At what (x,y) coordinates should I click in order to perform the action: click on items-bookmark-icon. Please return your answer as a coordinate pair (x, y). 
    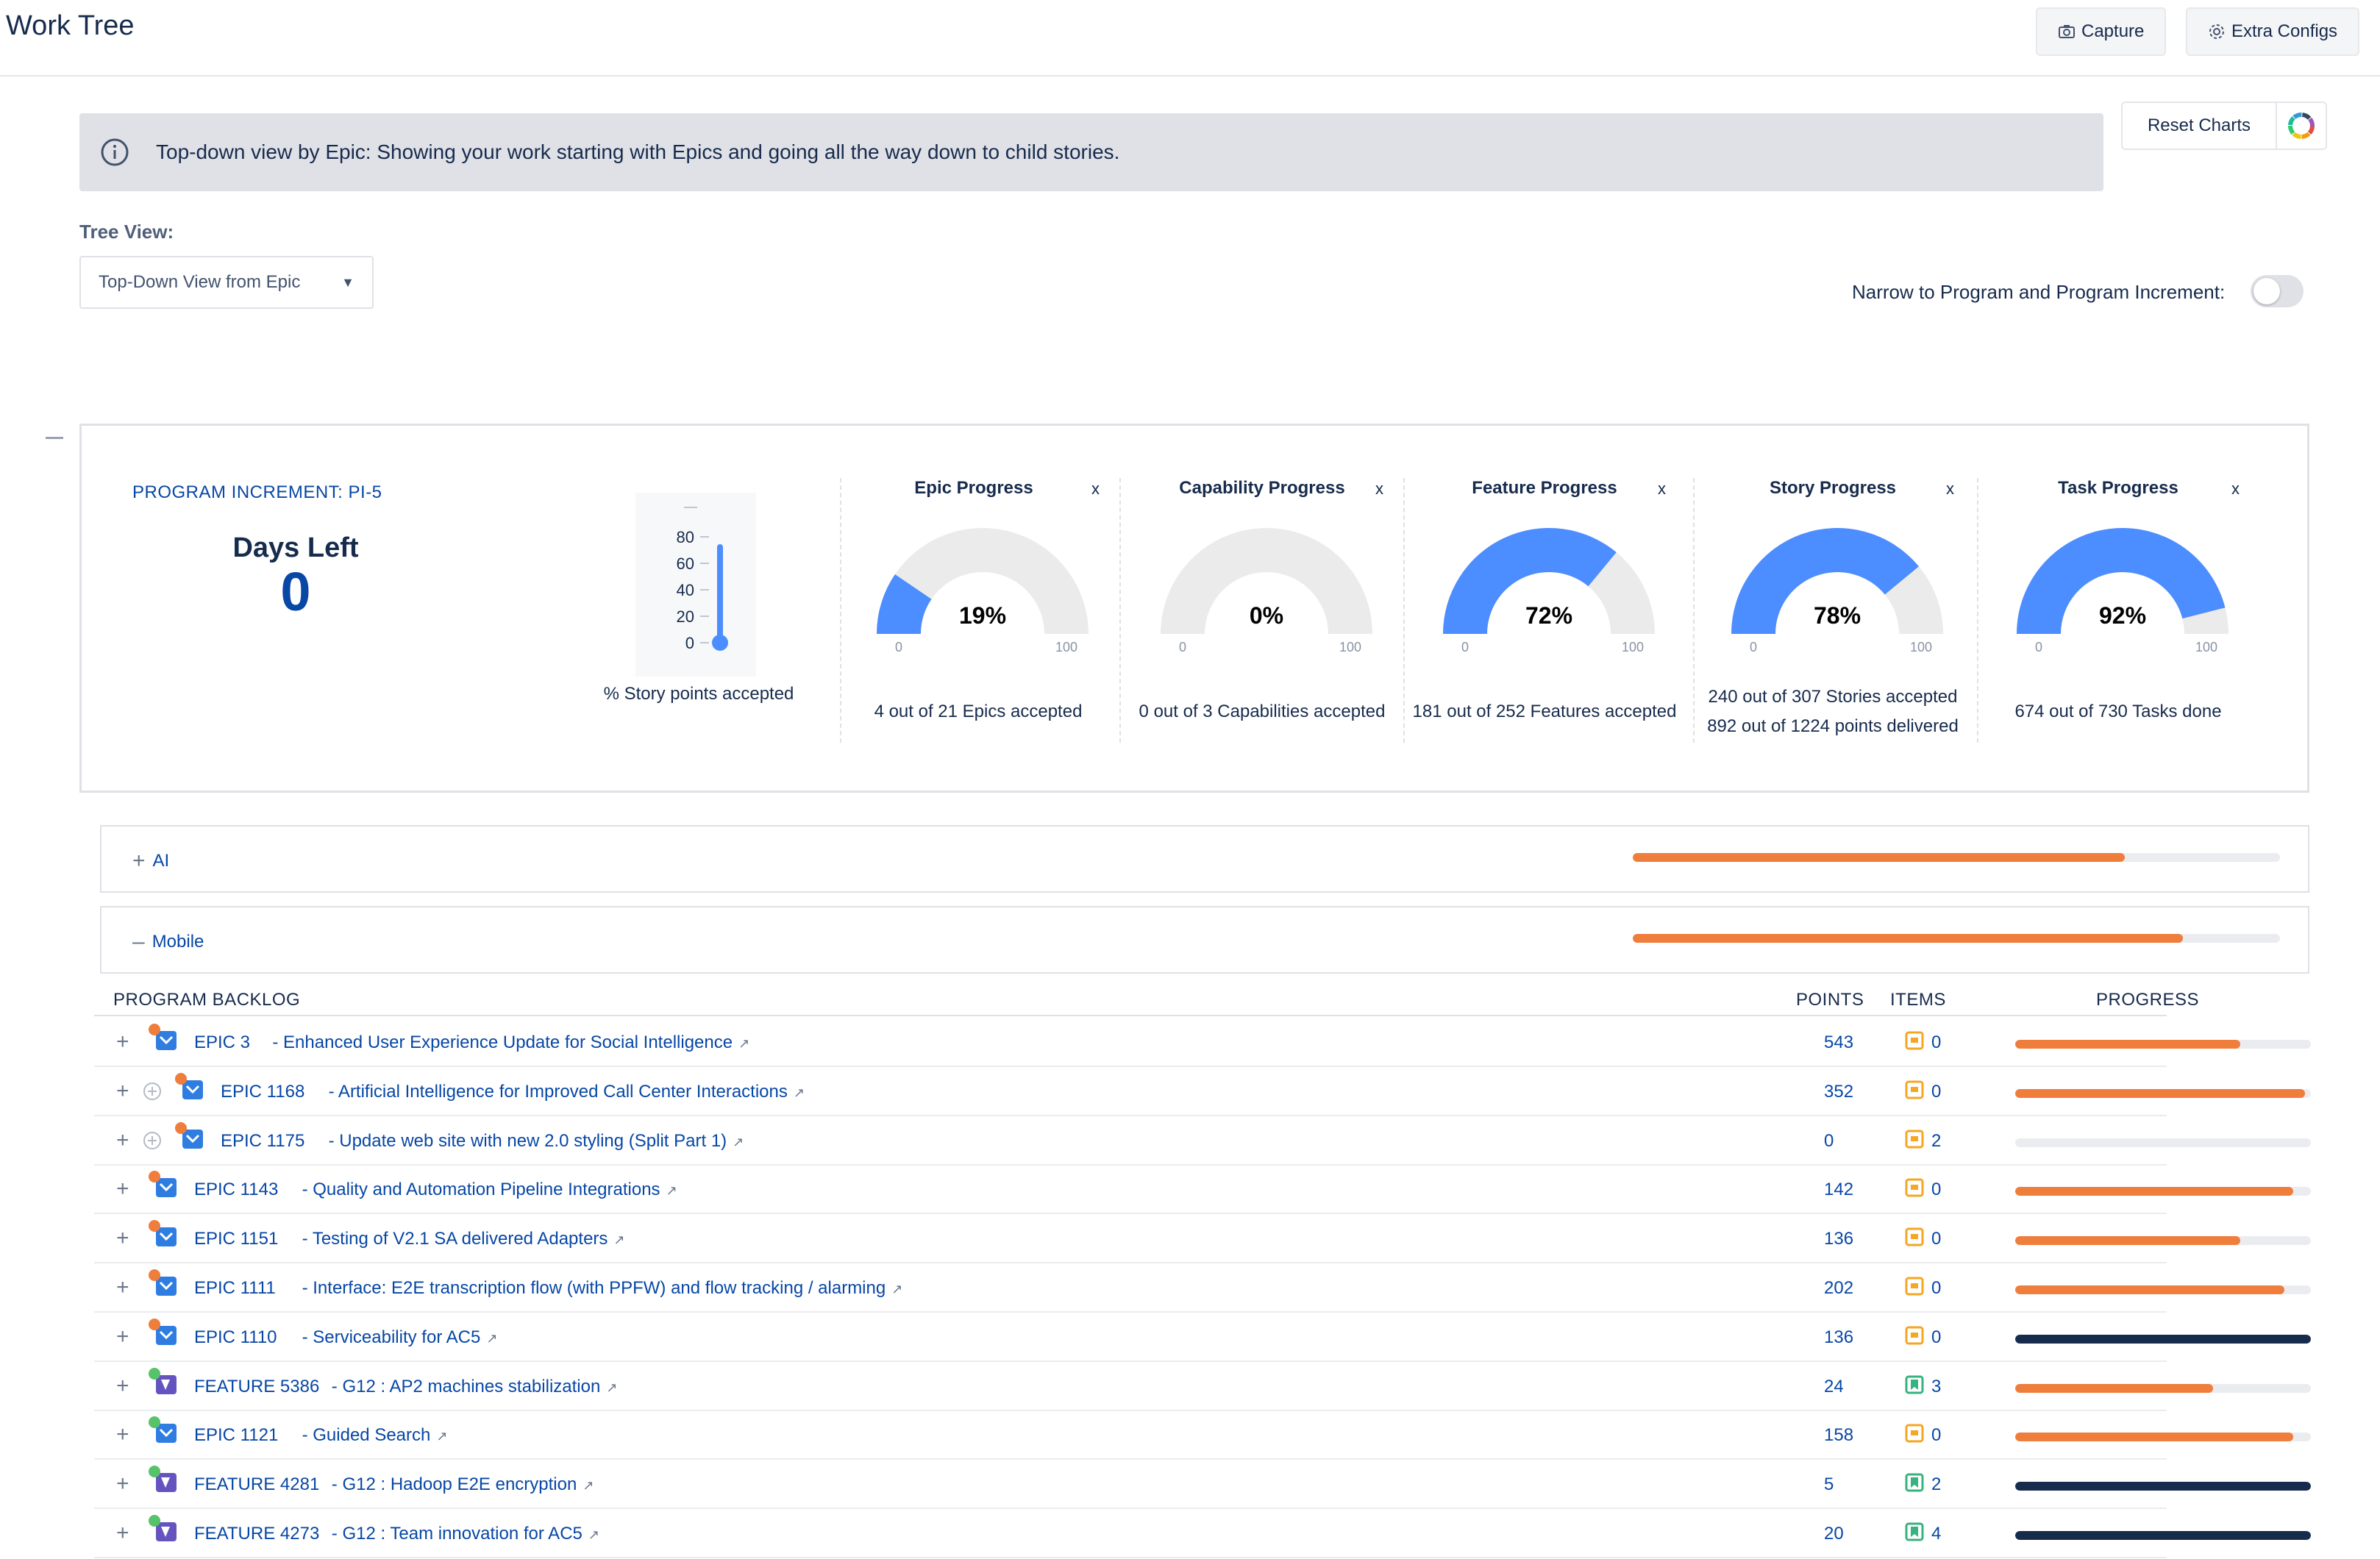
    Looking at the image, I should click on (1914, 1483).